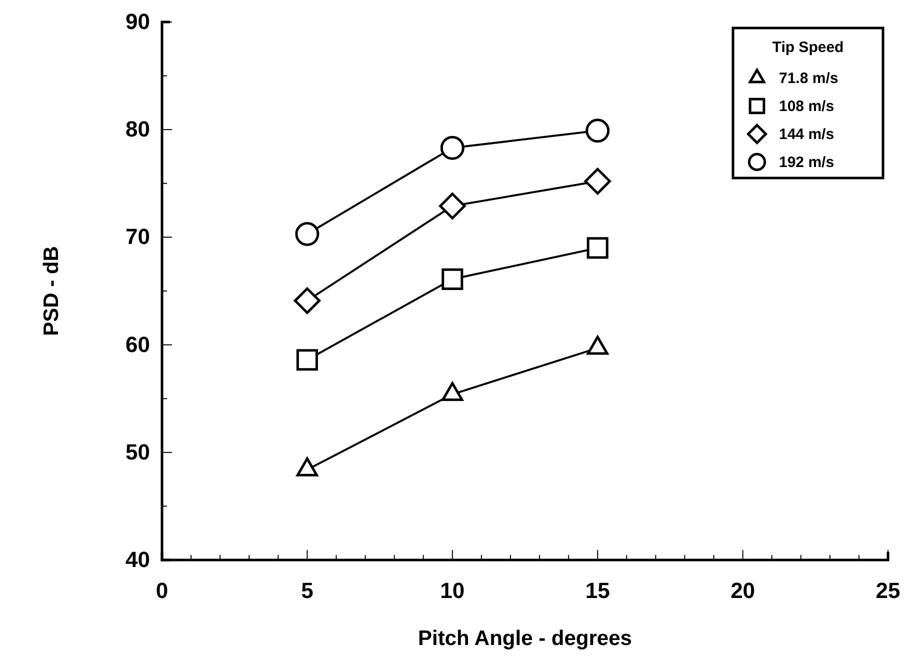 The height and width of the screenshot is (657, 907). Describe the element at coordinates (138, 129) in the screenshot. I see `y-tick-label: 80` at that location.